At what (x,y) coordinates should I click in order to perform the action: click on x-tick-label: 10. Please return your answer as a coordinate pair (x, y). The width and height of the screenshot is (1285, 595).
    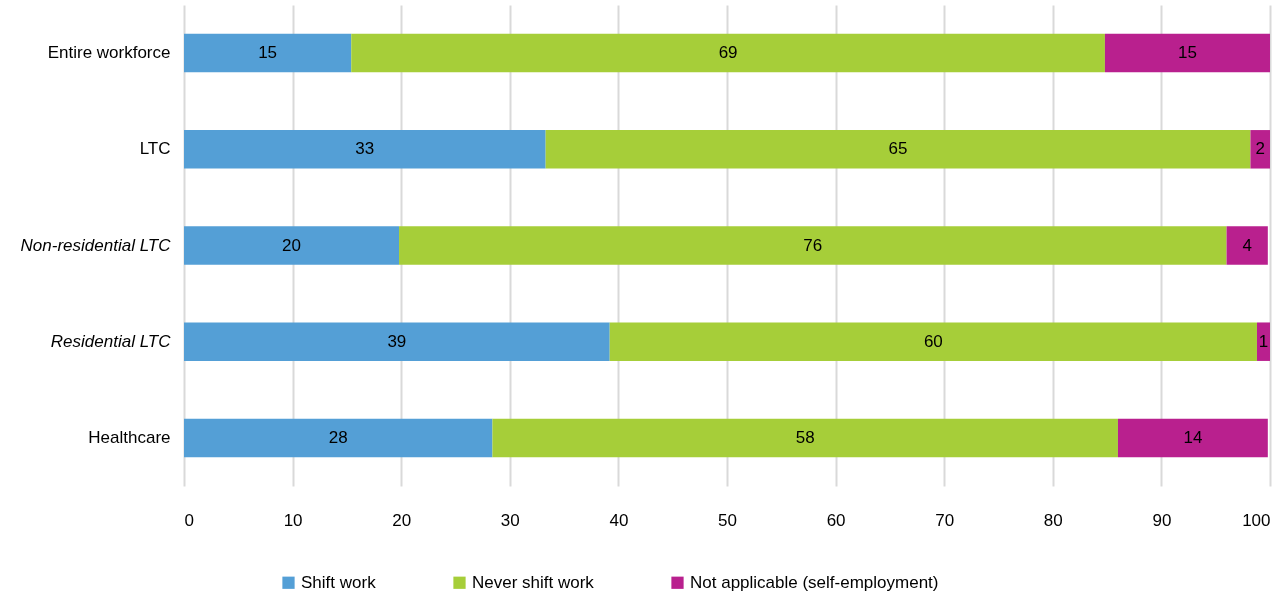
    Looking at the image, I should click on (293, 520).